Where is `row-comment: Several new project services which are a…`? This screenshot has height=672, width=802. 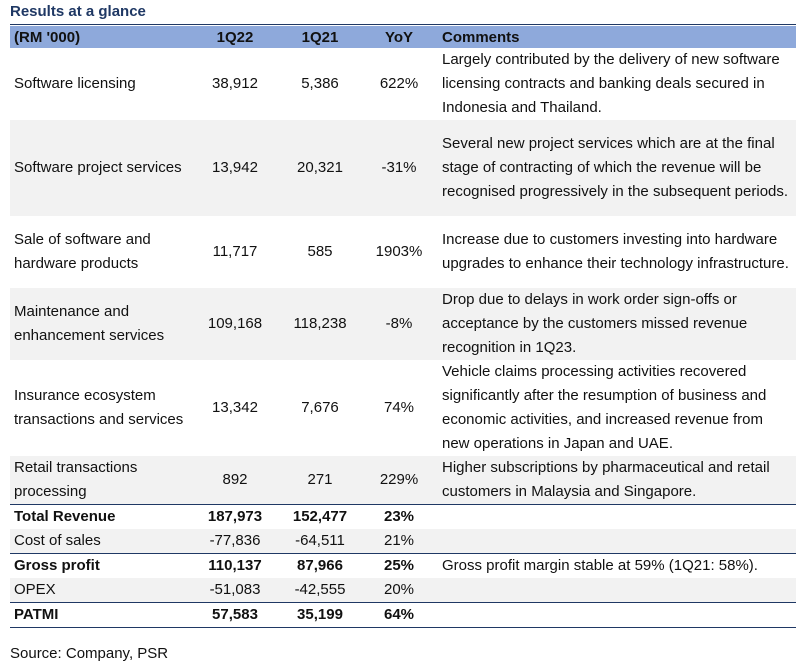 row-comment: Several new project services which are a… is located at coordinates (617, 168).